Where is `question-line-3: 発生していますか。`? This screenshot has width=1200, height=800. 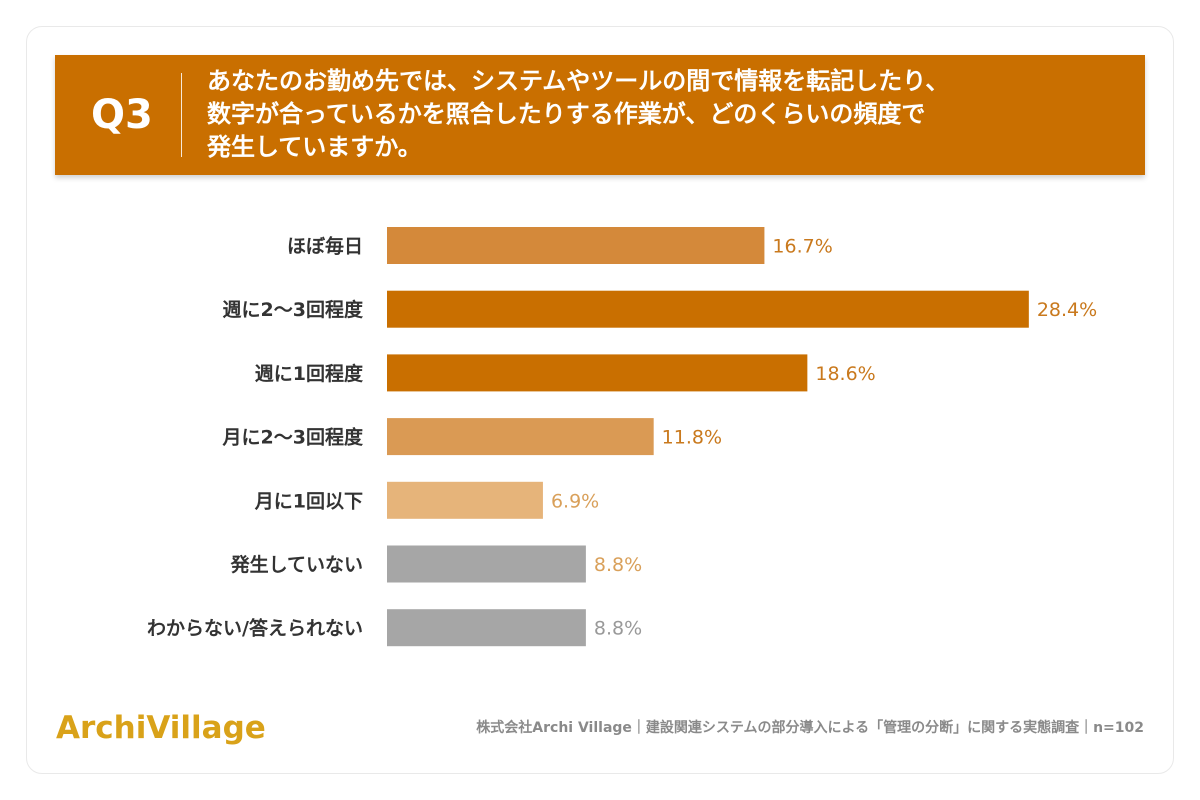 question-line-3: 発生していますか。 is located at coordinates (314, 147).